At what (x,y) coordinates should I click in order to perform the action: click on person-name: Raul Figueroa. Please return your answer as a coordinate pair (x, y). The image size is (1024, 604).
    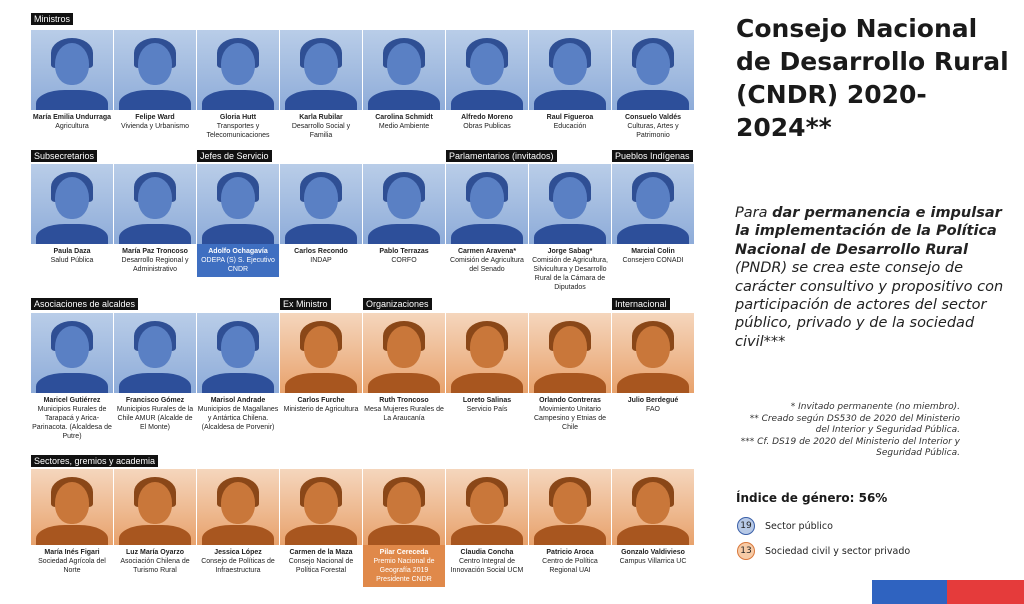
    Looking at the image, I should click on (570, 117).